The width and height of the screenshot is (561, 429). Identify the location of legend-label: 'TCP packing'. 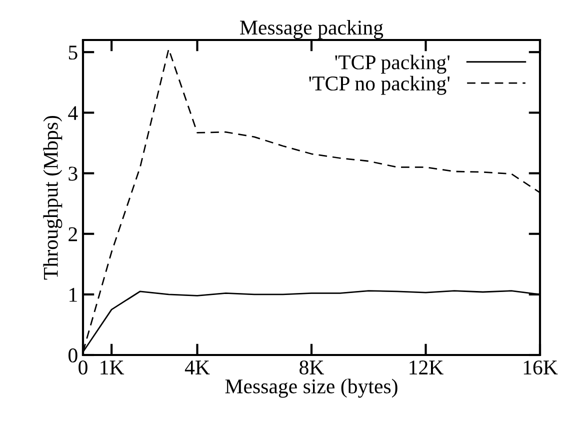
(392, 64).